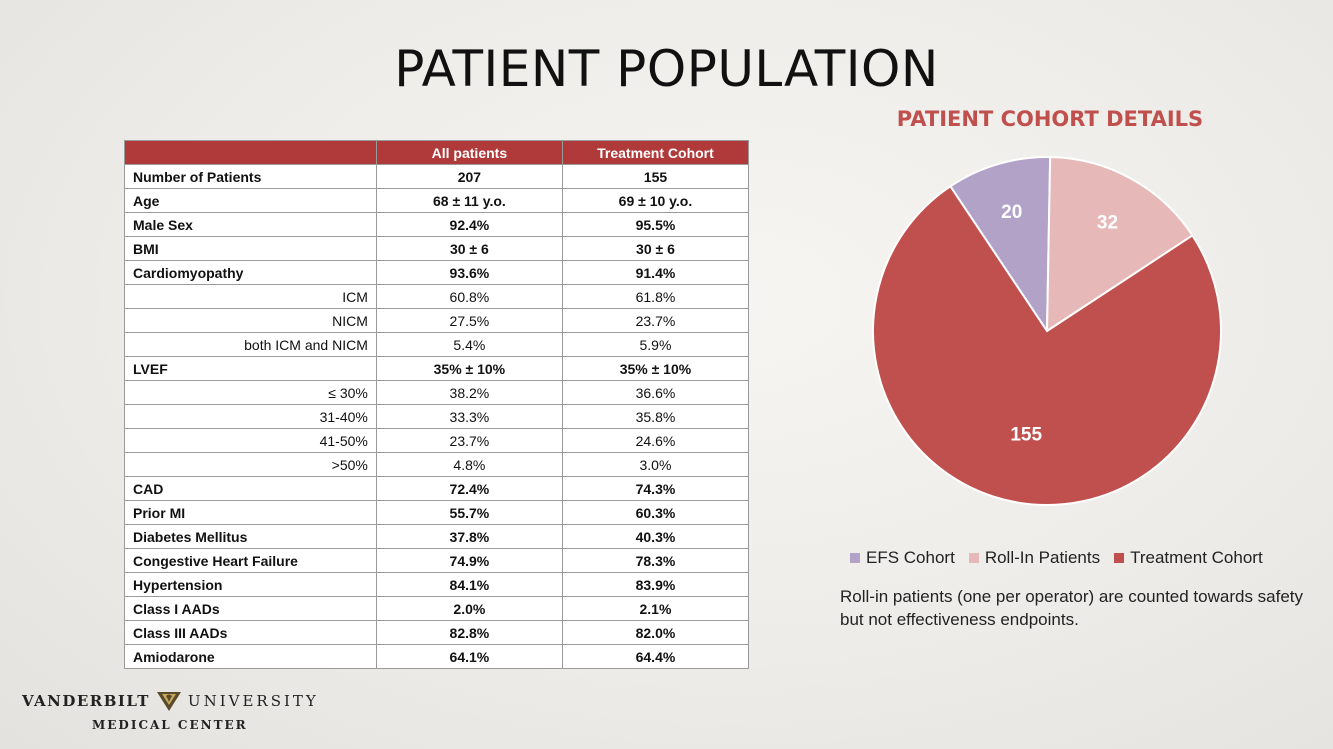 The width and height of the screenshot is (1333, 749). What do you see at coordinates (666, 69) in the screenshot?
I see `page-title: PATIENT POPULATION` at bounding box center [666, 69].